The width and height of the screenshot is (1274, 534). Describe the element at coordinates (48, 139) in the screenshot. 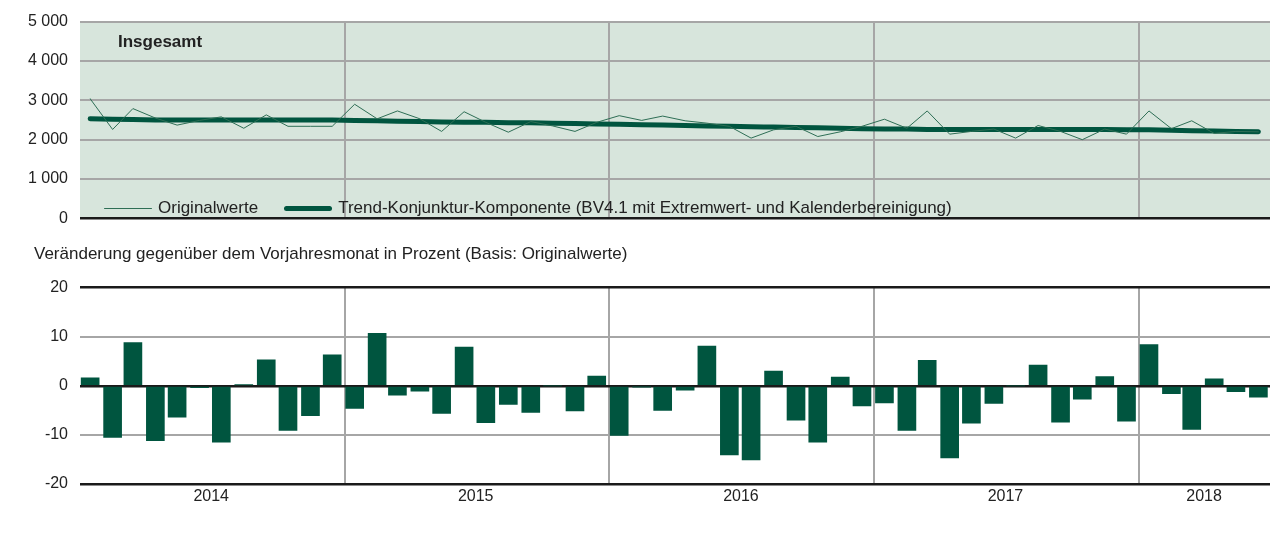

I see `y-tick-label: 2 000` at that location.